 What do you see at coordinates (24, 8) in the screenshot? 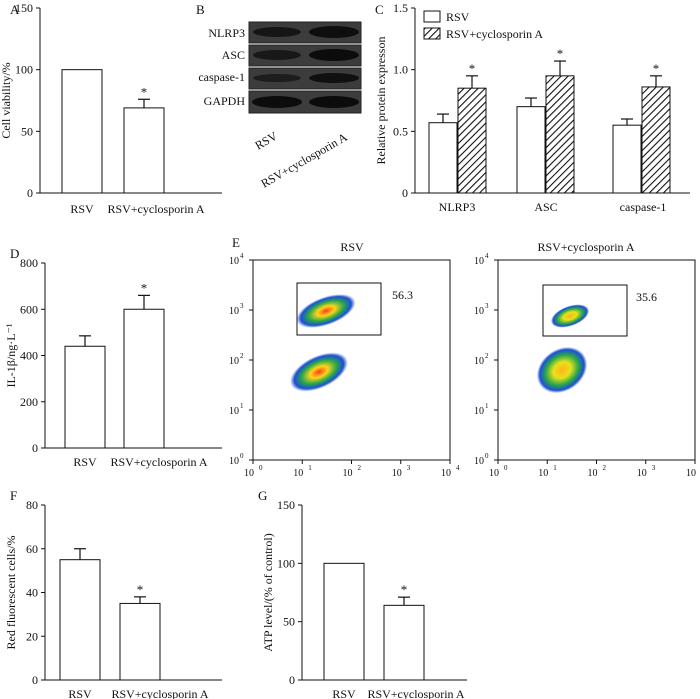
I see `y-tick-label: 150` at bounding box center [24, 8].